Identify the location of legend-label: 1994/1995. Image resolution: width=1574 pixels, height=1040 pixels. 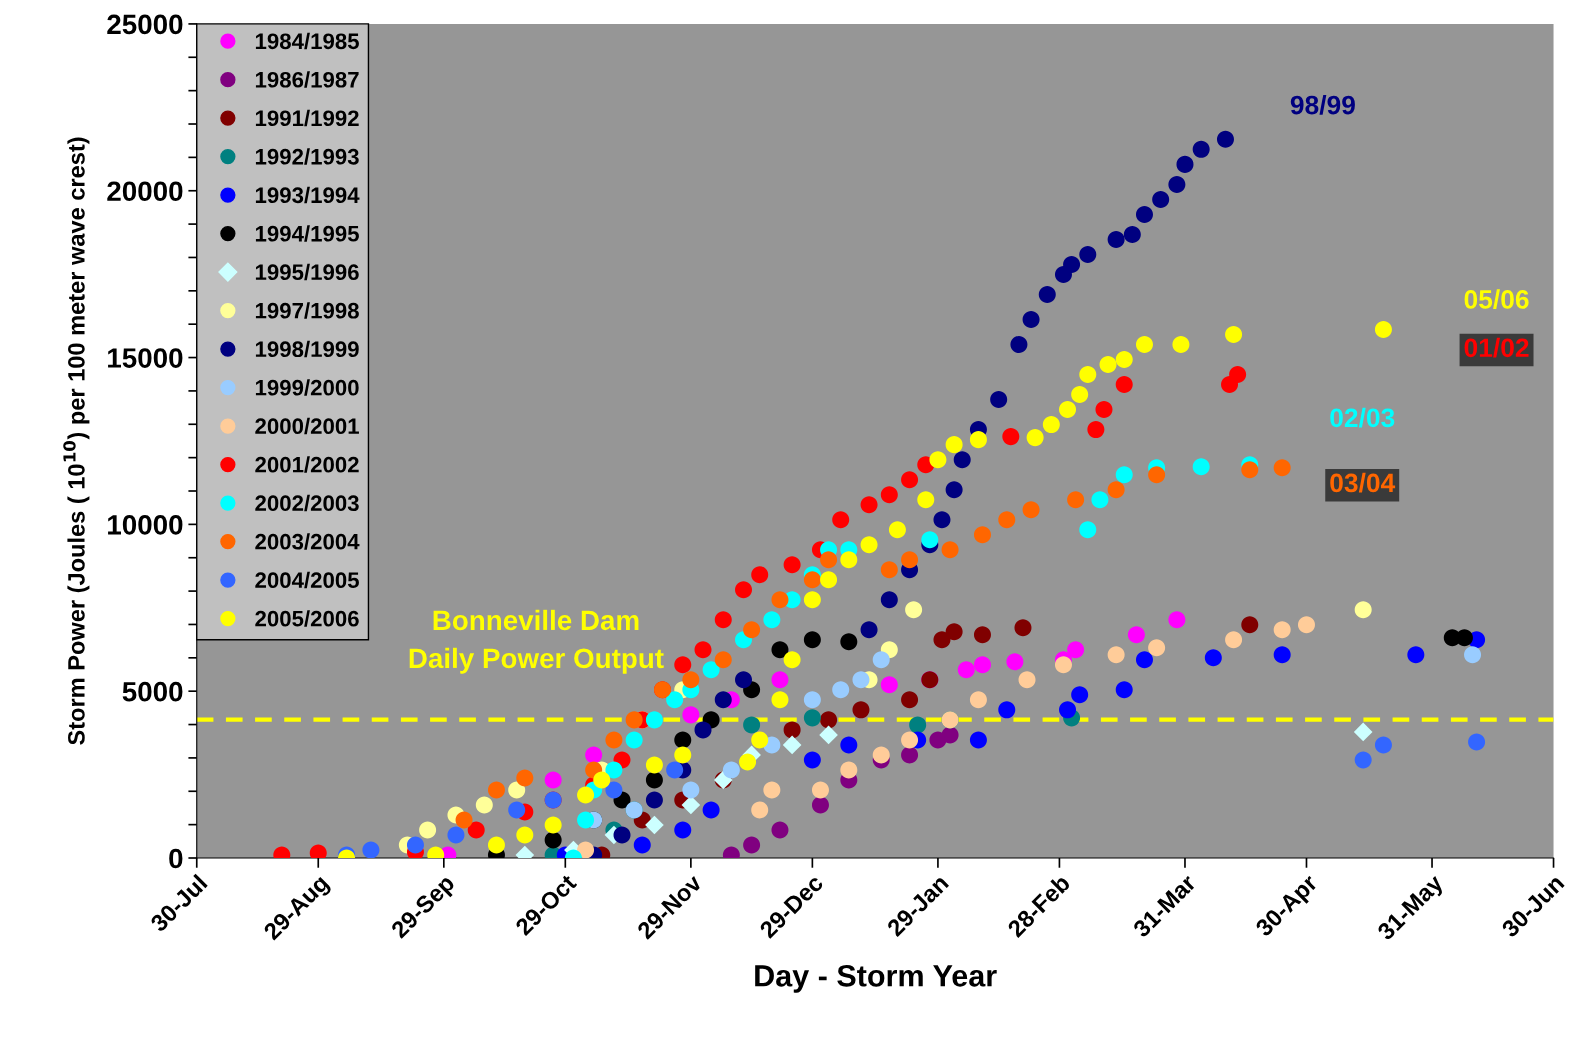
(307, 233).